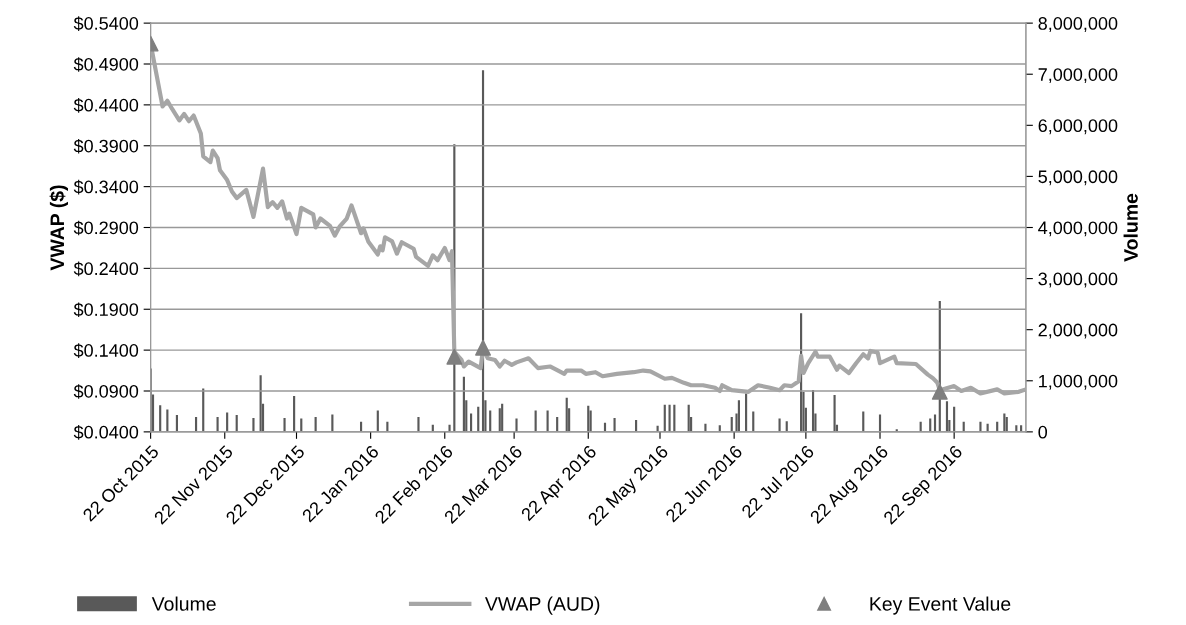  I want to click on y-tick-label: $0.3900, so click(106, 146).